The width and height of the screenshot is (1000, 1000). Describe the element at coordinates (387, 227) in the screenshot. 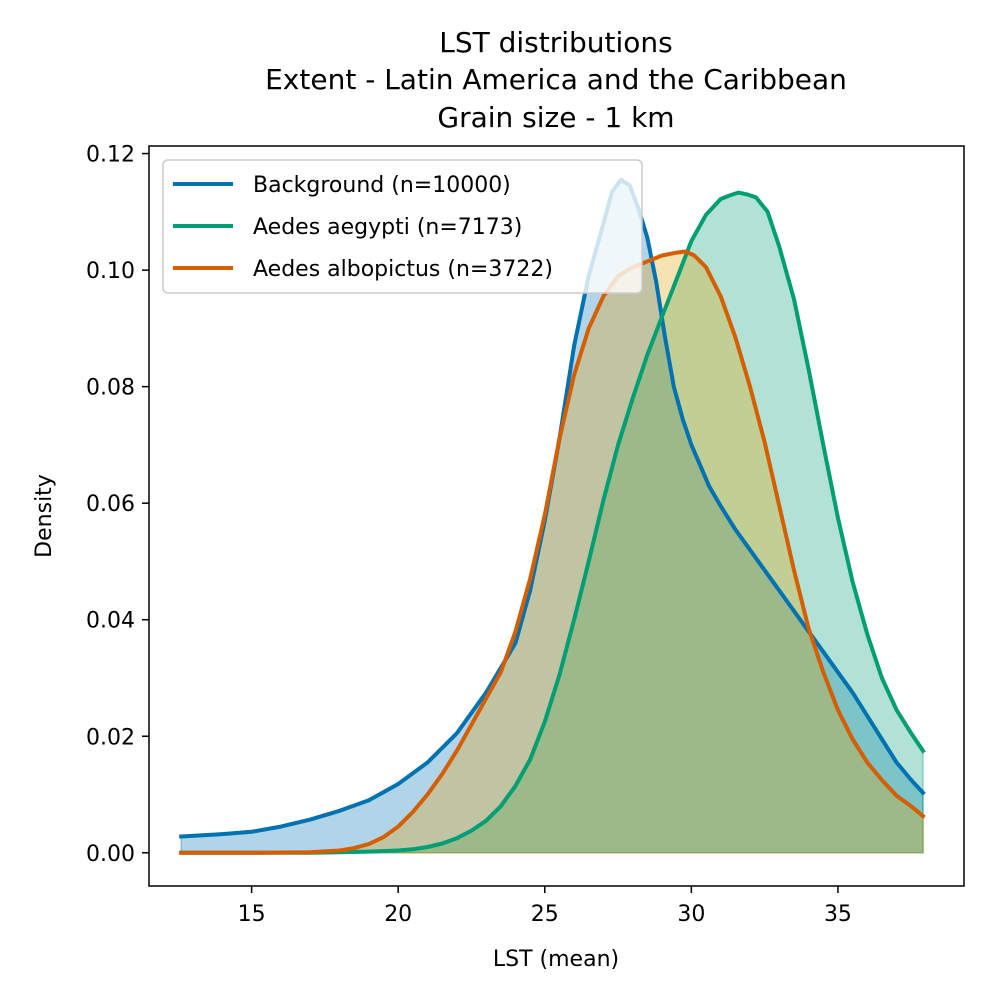

I see `legend-label-aedes-aegypti: Aedes aegypti (n=7173)` at that location.